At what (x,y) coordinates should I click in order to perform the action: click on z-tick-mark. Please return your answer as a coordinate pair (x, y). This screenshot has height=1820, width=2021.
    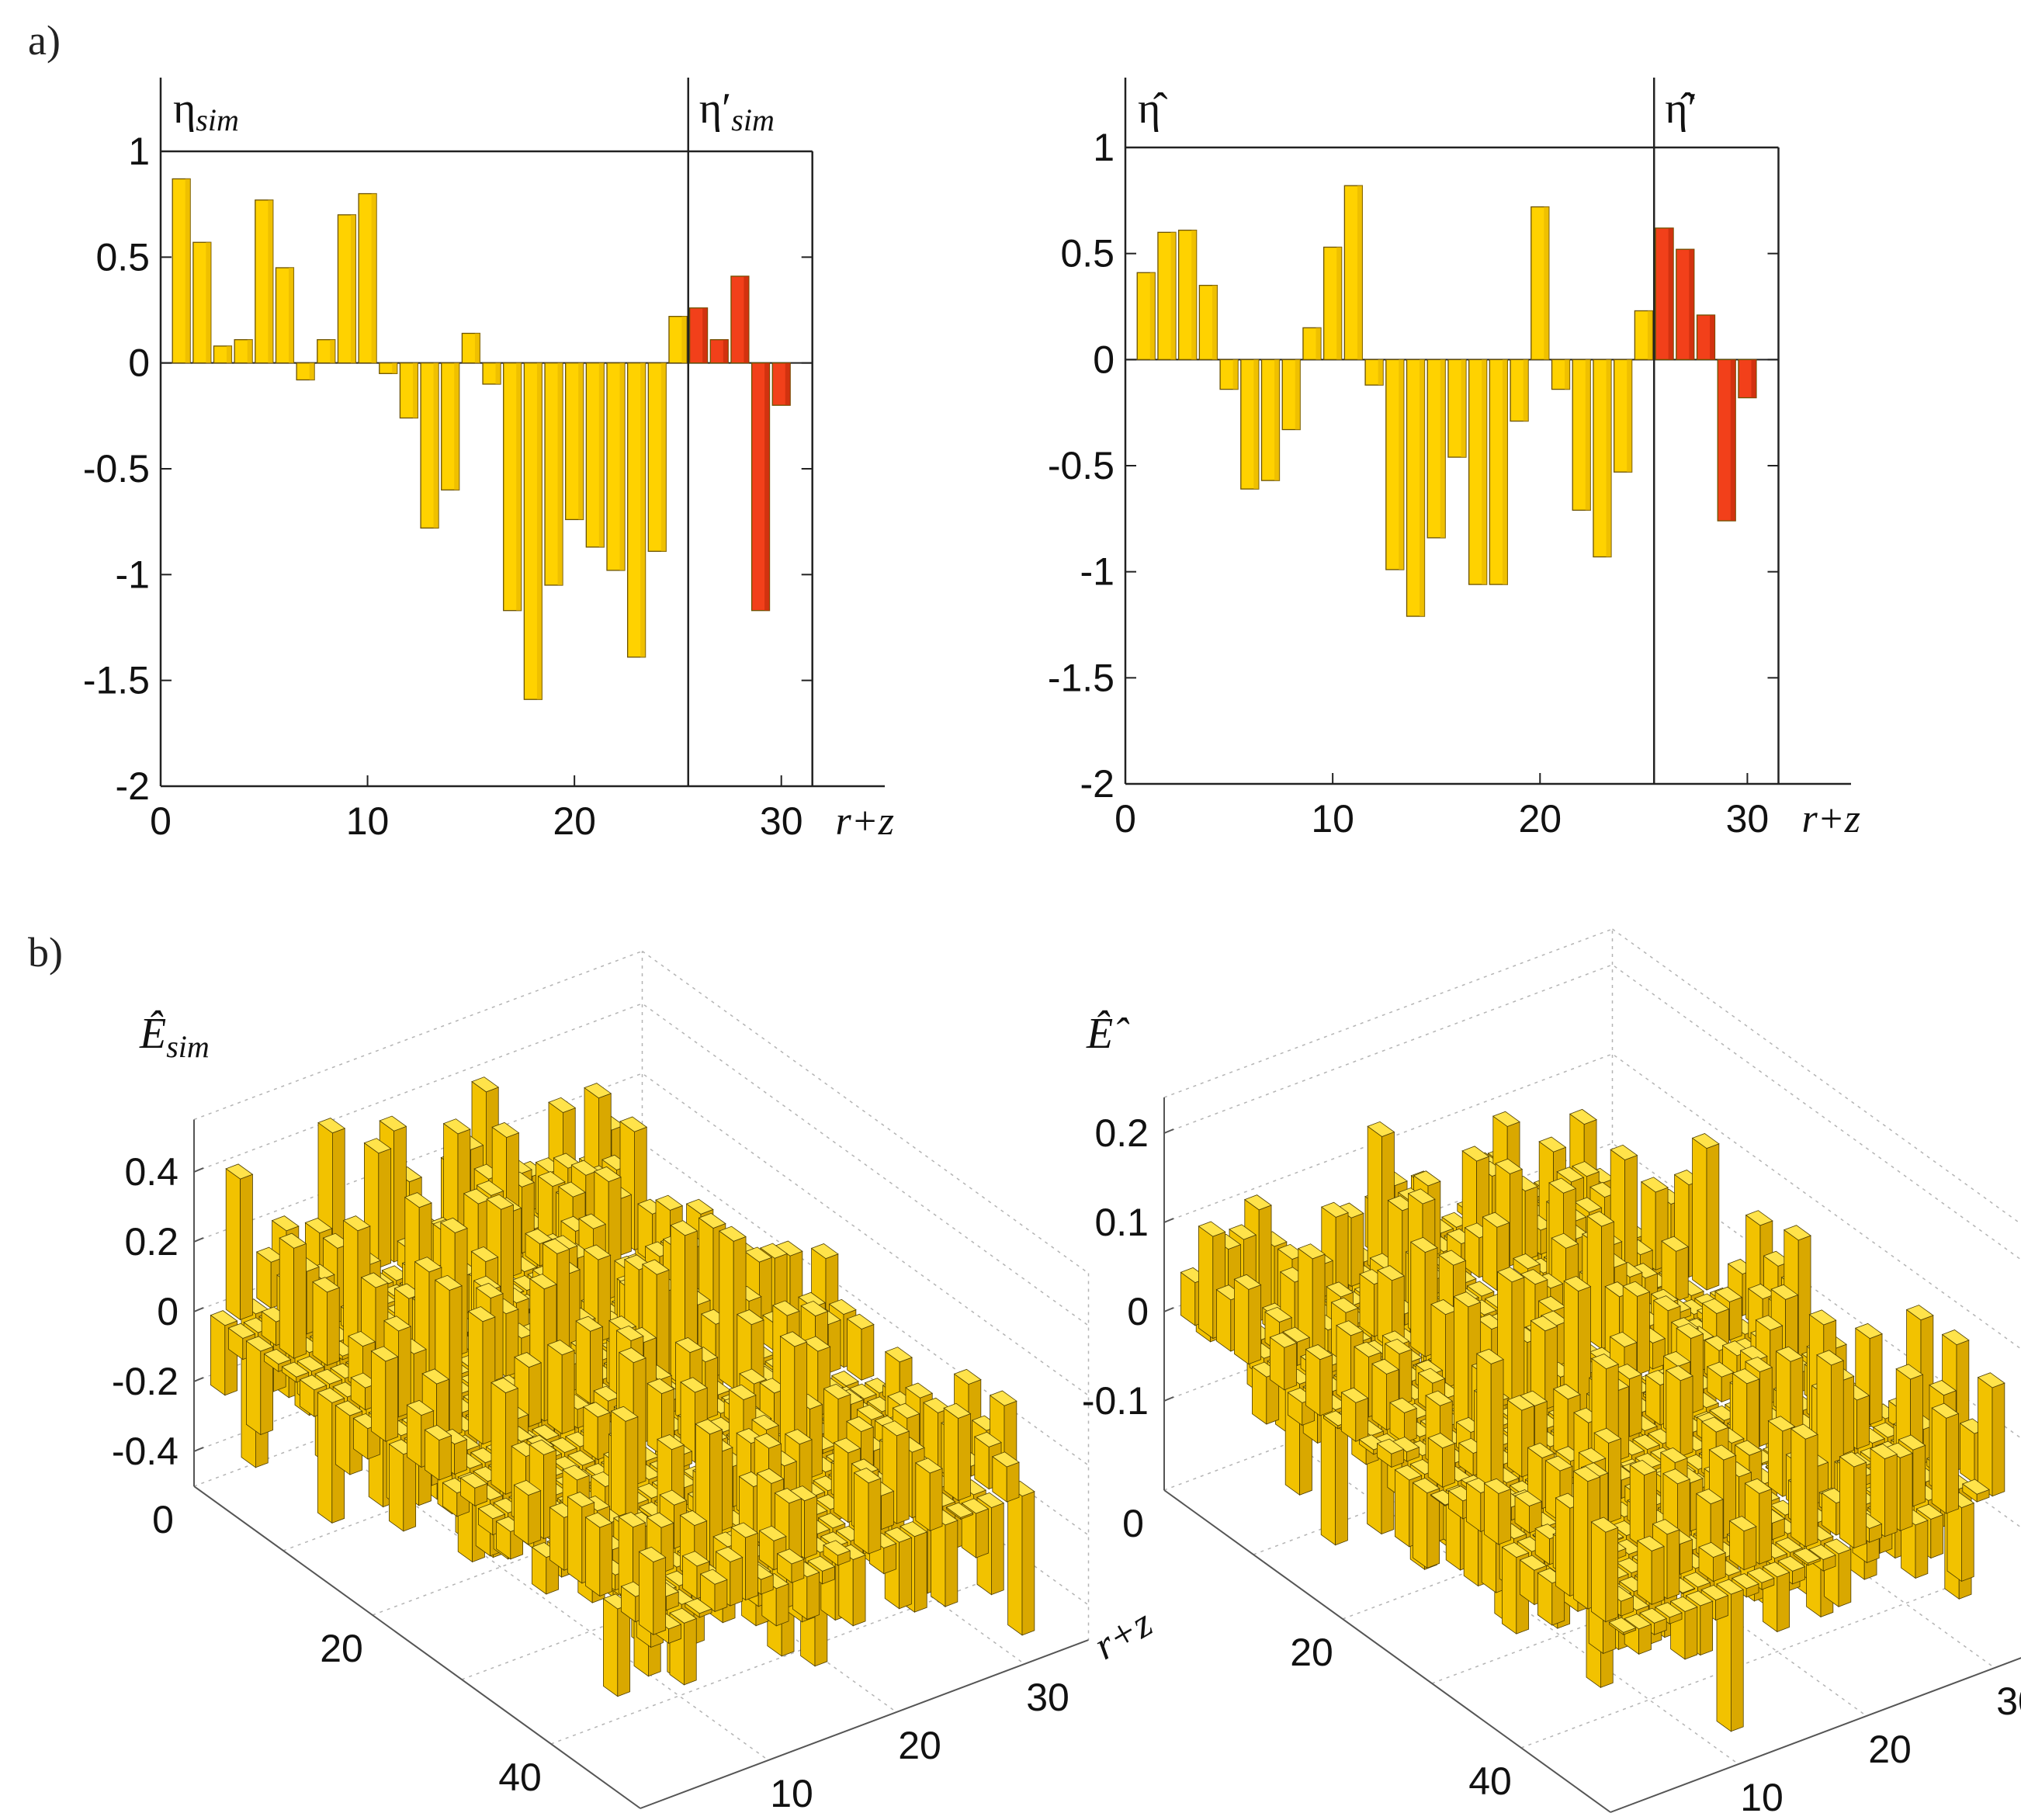
    Looking at the image, I should click on (198, 1240).